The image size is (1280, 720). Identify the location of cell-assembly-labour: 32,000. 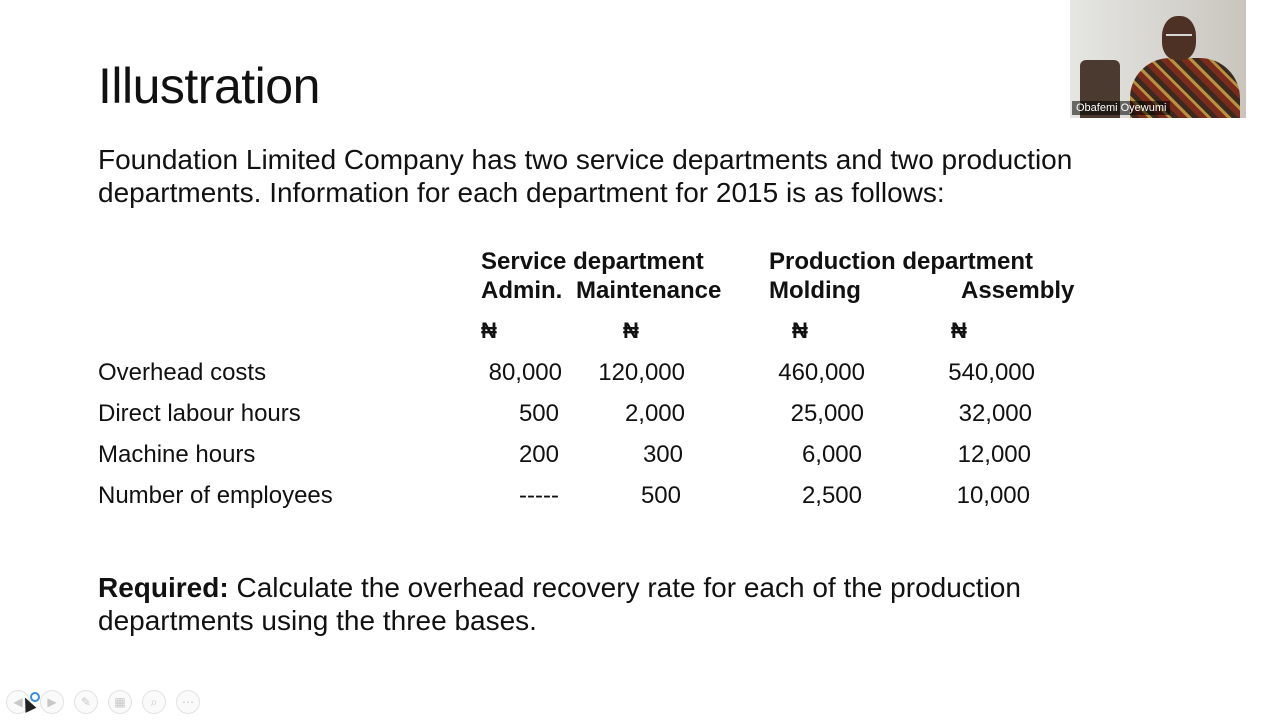
(995, 413).